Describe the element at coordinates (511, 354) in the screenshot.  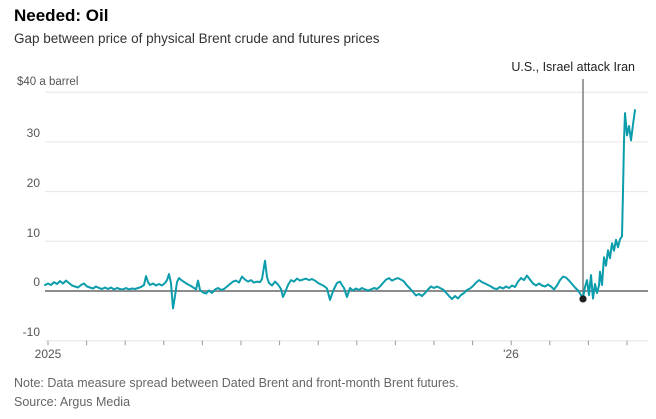
I see `x-tick-label-26: '26` at that location.